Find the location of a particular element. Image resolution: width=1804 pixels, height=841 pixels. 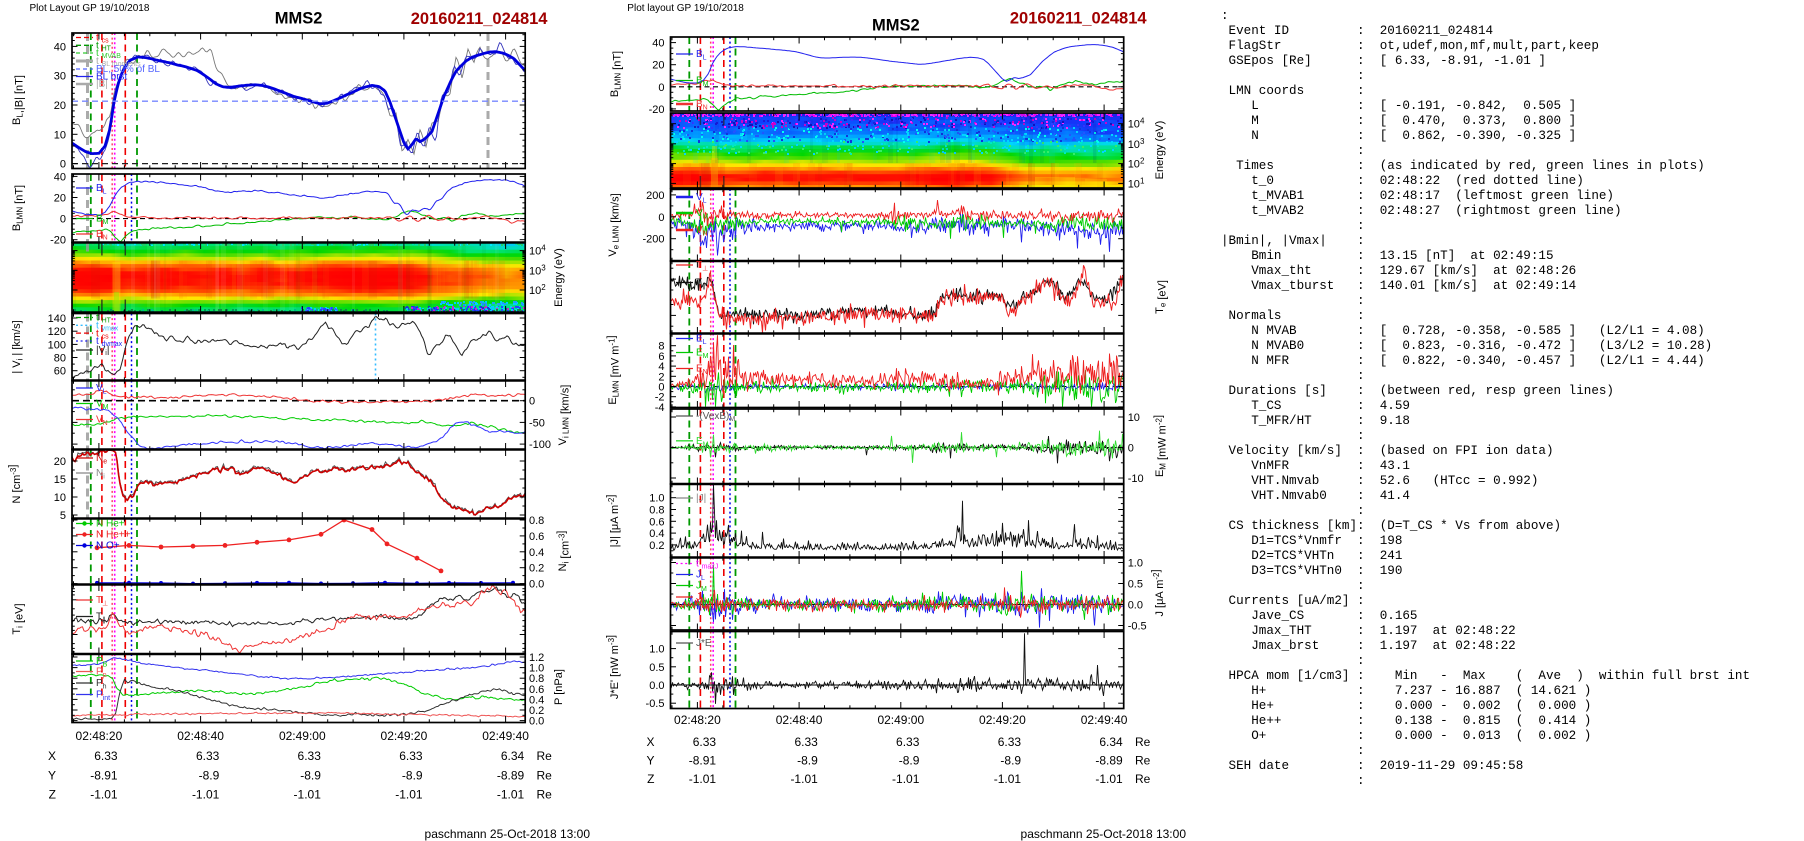

svg-text: 02:48:40 is located at coordinates (200, 736).